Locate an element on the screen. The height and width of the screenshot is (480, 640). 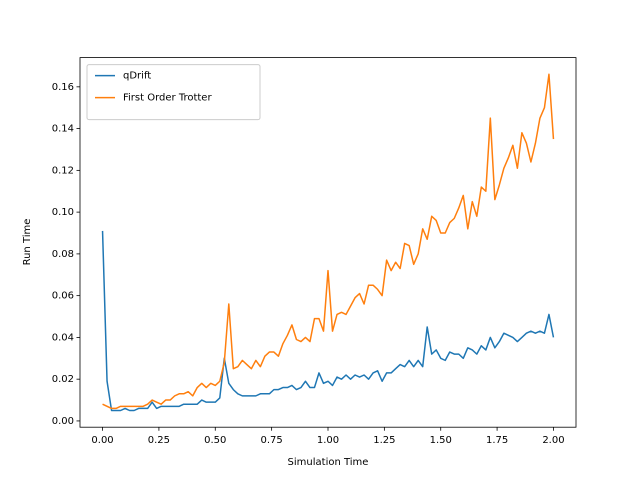
x-tick-label: 0.75 is located at coordinates (272, 440).